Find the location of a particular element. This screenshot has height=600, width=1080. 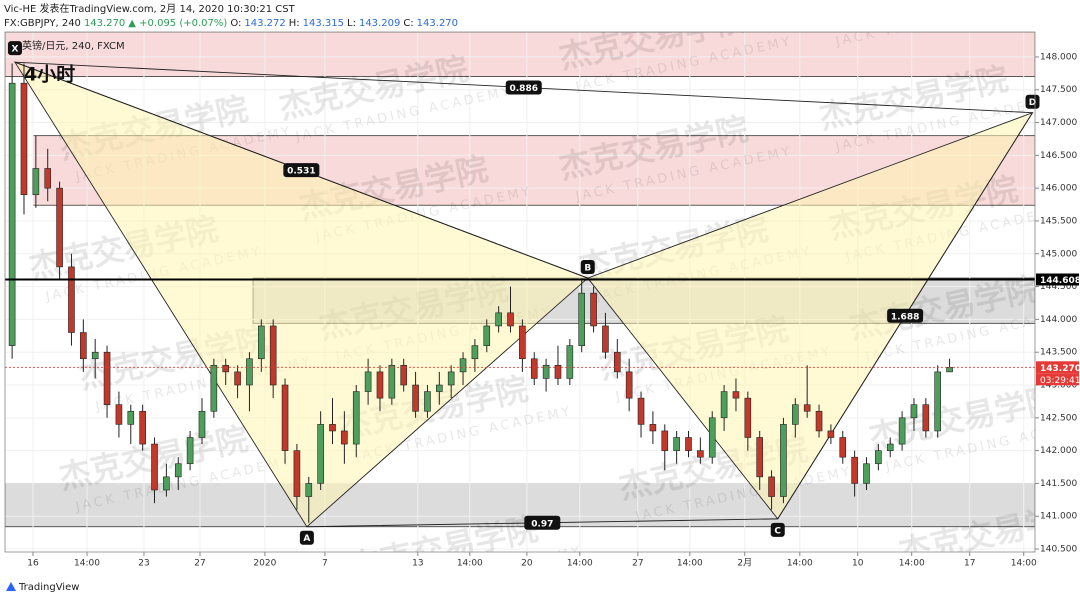

x-tick-label: 17 is located at coordinates (969, 564).